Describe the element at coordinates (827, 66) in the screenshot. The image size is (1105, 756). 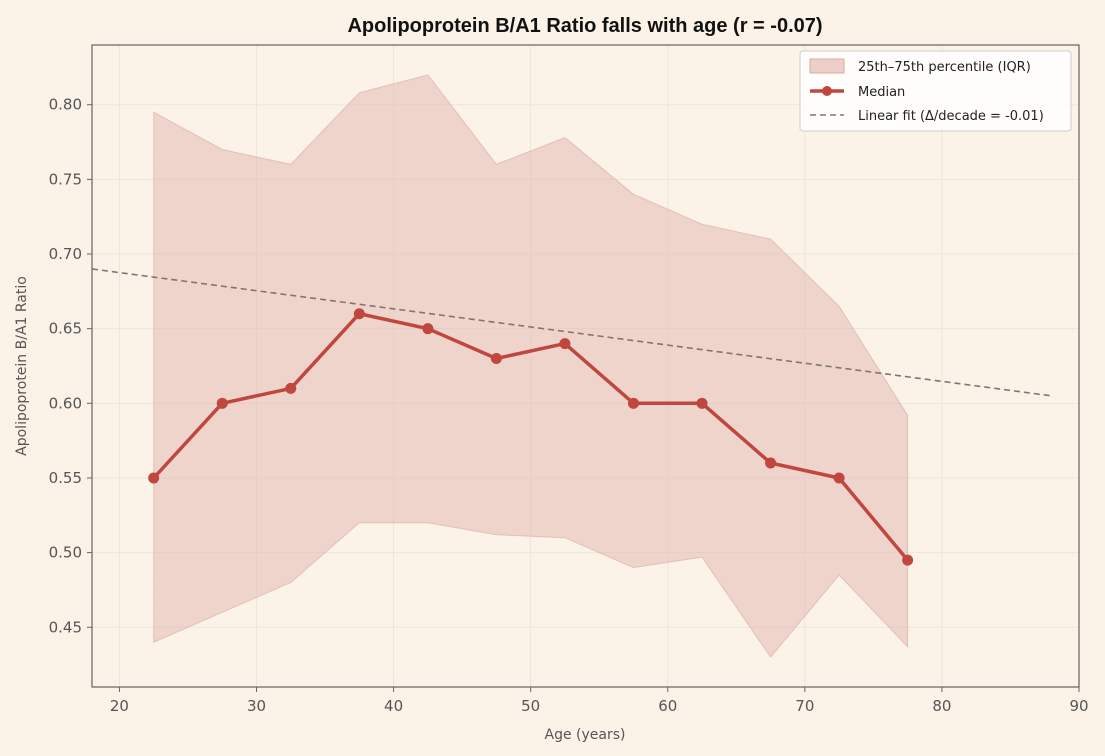
I see `legend-iqr-swatch` at that location.